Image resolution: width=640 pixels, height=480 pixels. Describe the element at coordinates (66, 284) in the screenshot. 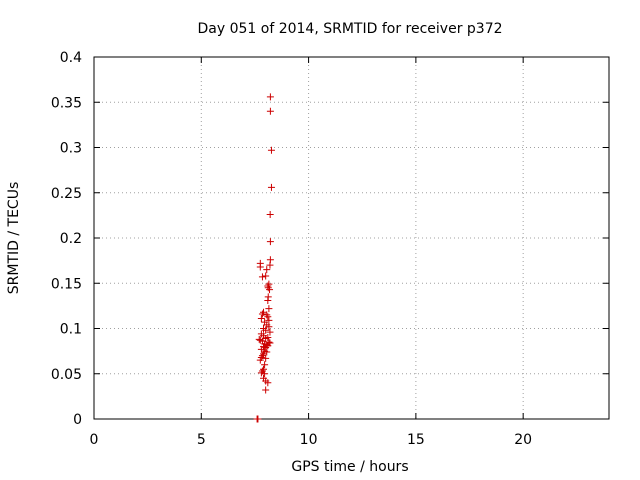

I see `y-tick-label: 0.15` at that location.